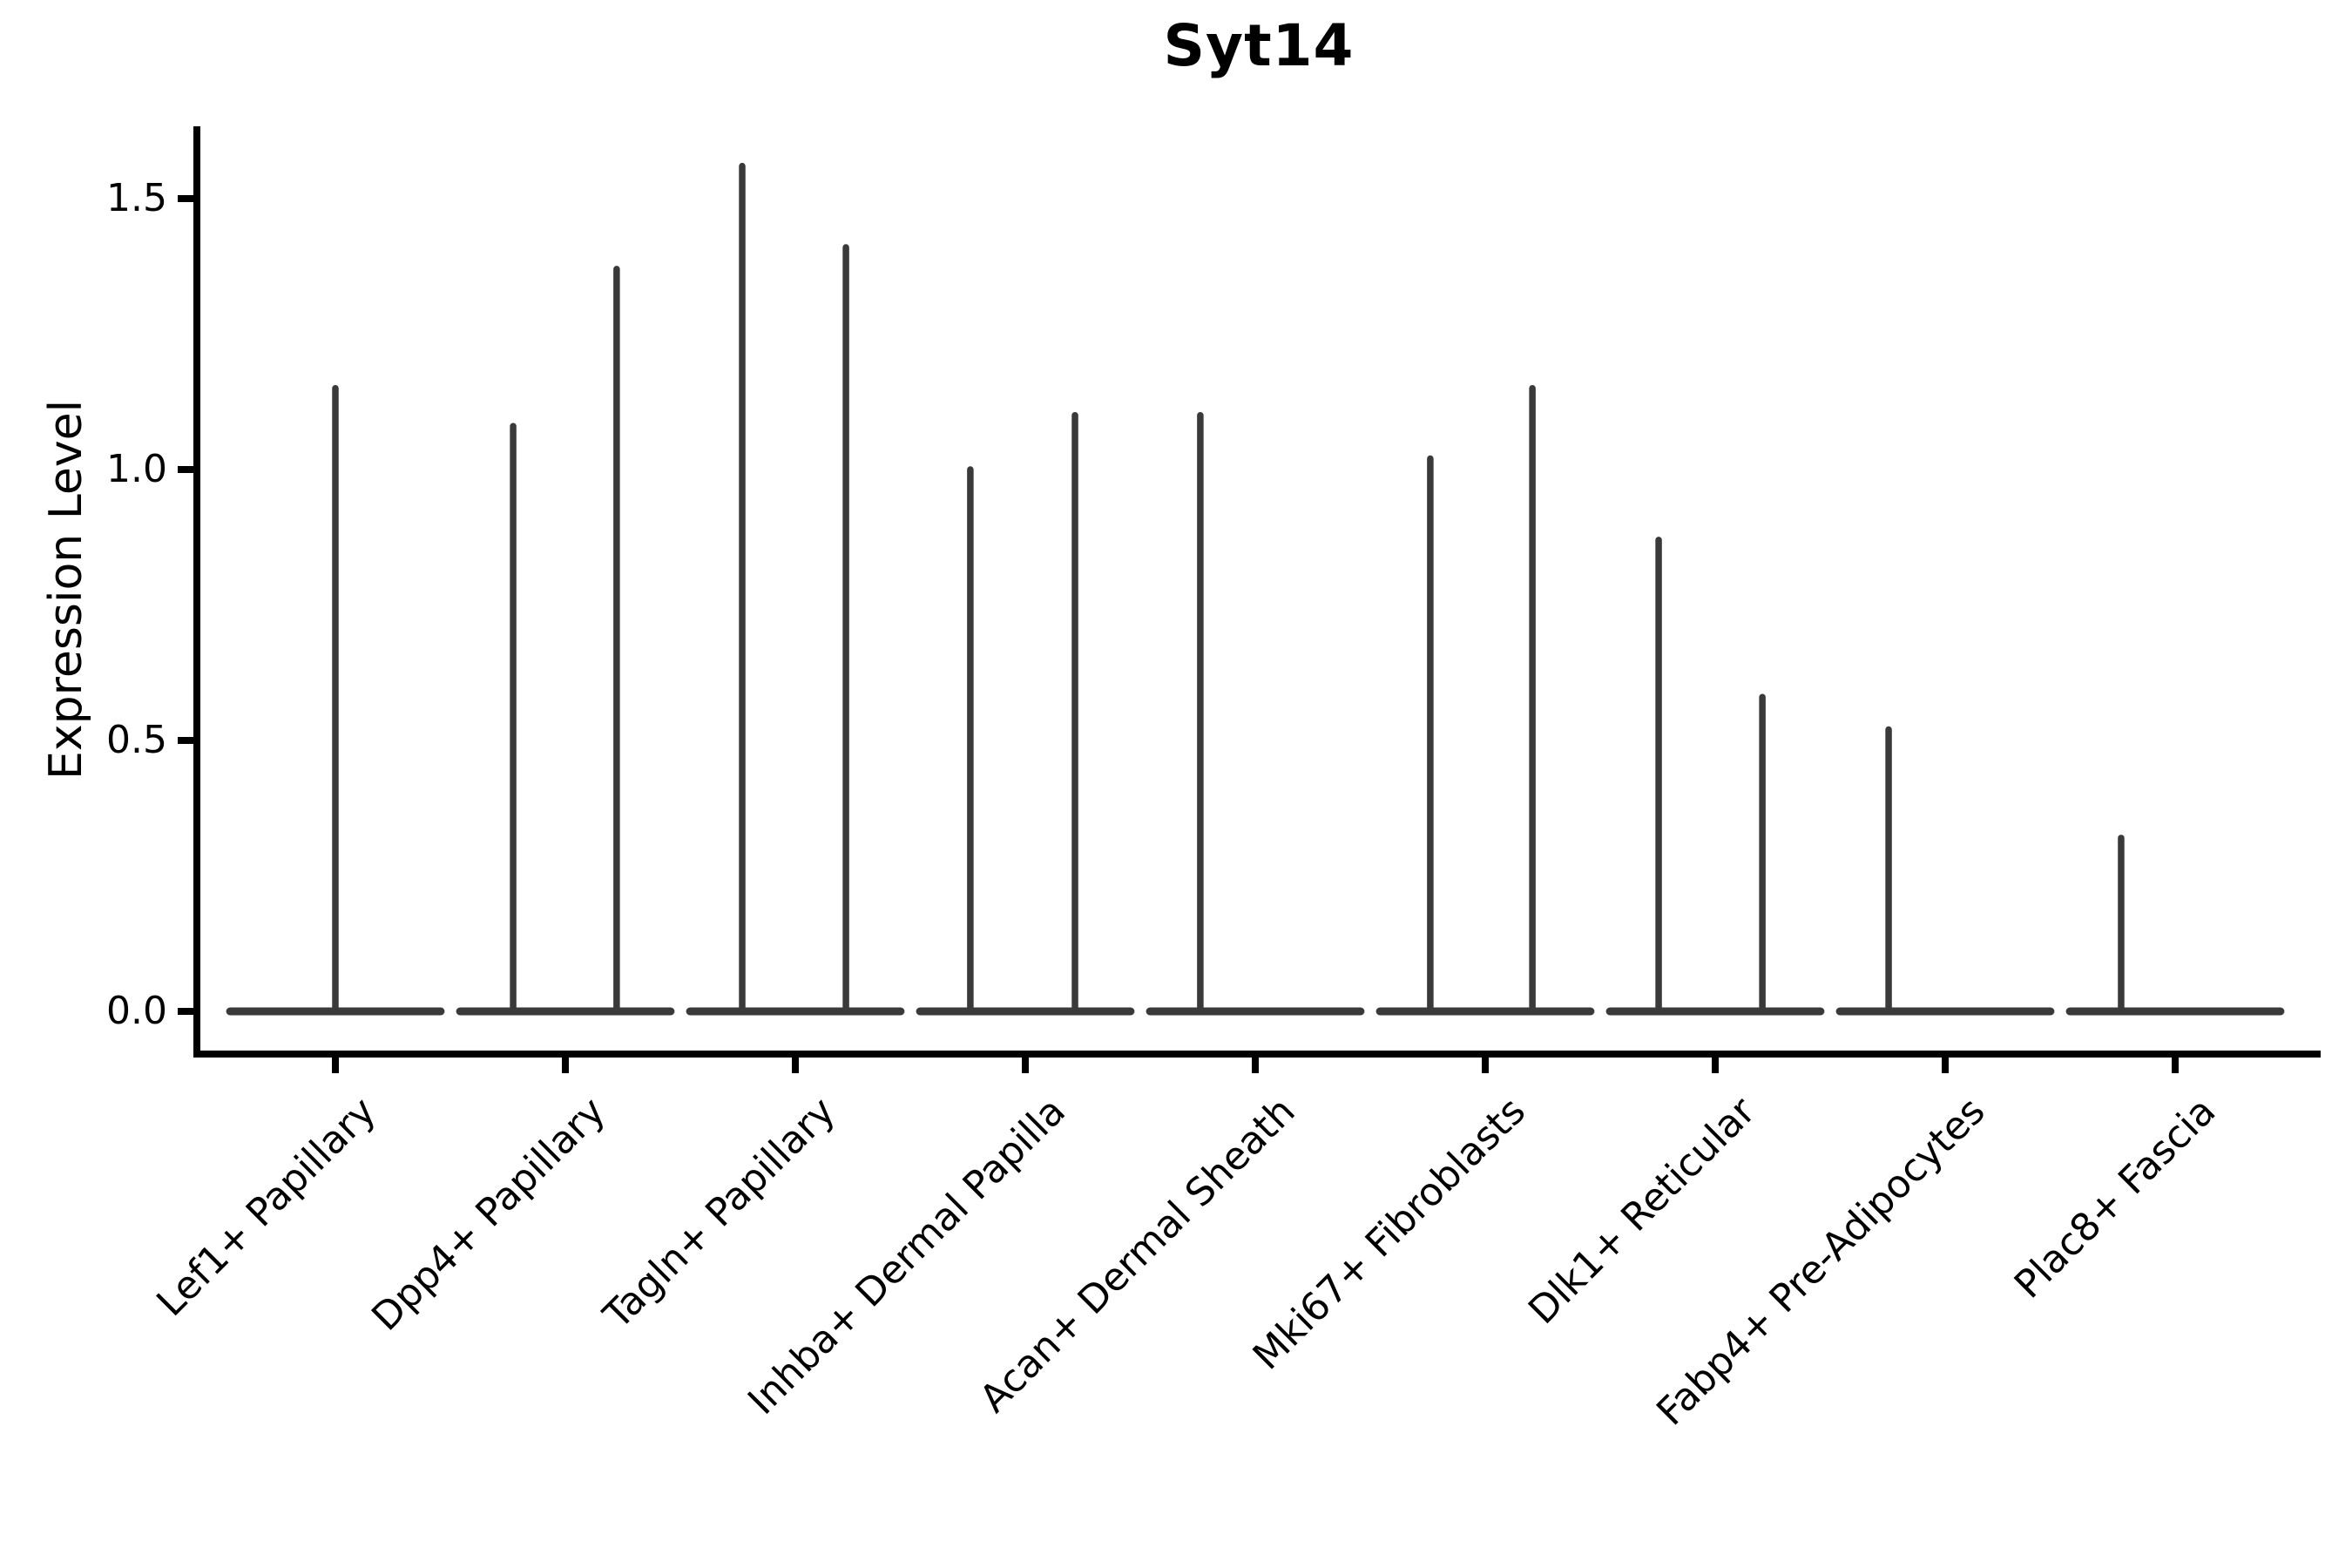  I want to click on y-tick-label: 0.5, so click(136, 740).